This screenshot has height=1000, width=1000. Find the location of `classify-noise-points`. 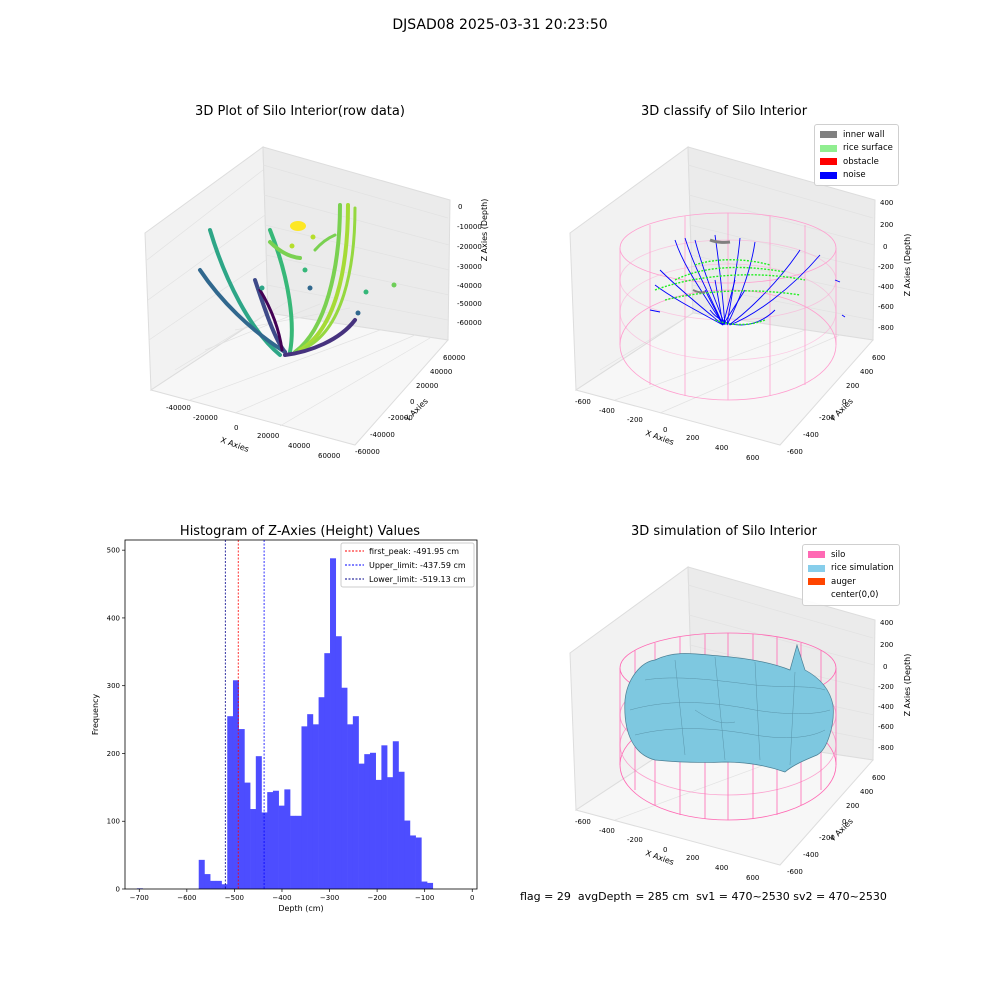

classify-noise-points is located at coordinates (747, 280).